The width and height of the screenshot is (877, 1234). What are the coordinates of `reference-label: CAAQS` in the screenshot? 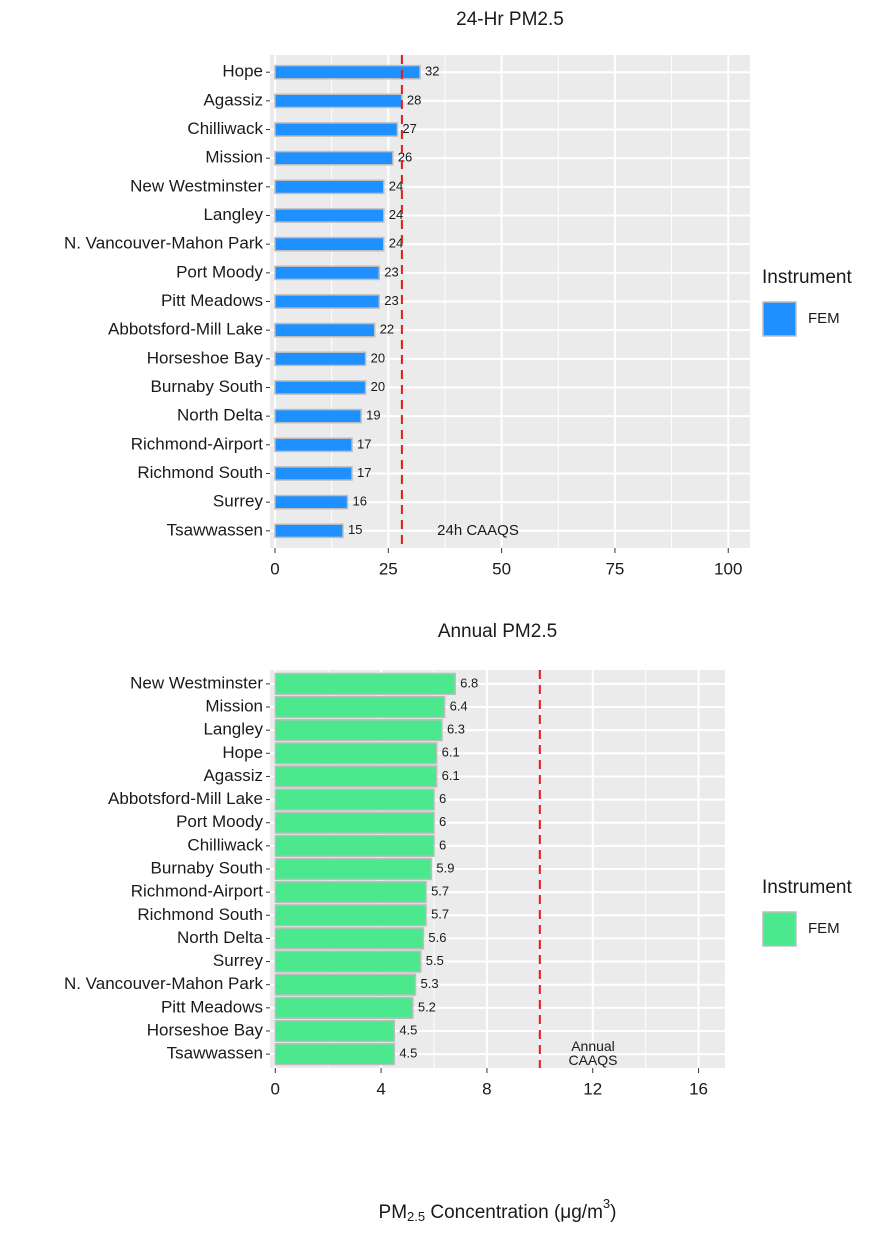 It's located at (592, 1060).